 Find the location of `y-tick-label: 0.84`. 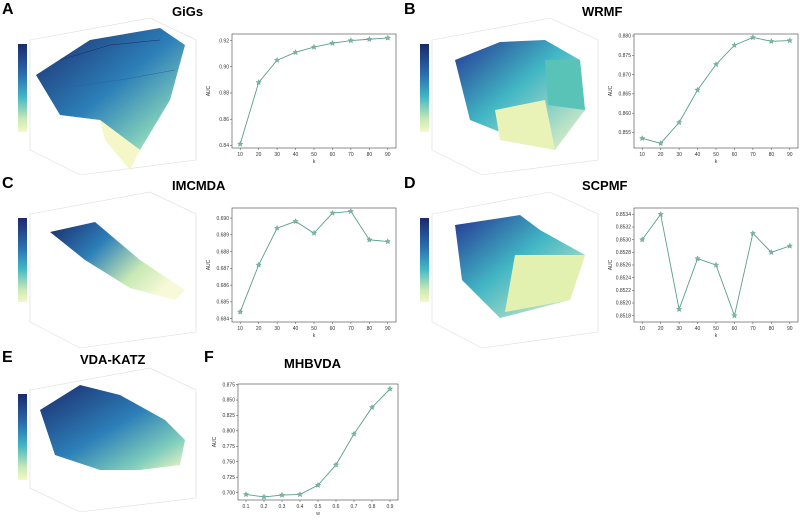

y-tick-label: 0.84 is located at coordinates (224, 146).